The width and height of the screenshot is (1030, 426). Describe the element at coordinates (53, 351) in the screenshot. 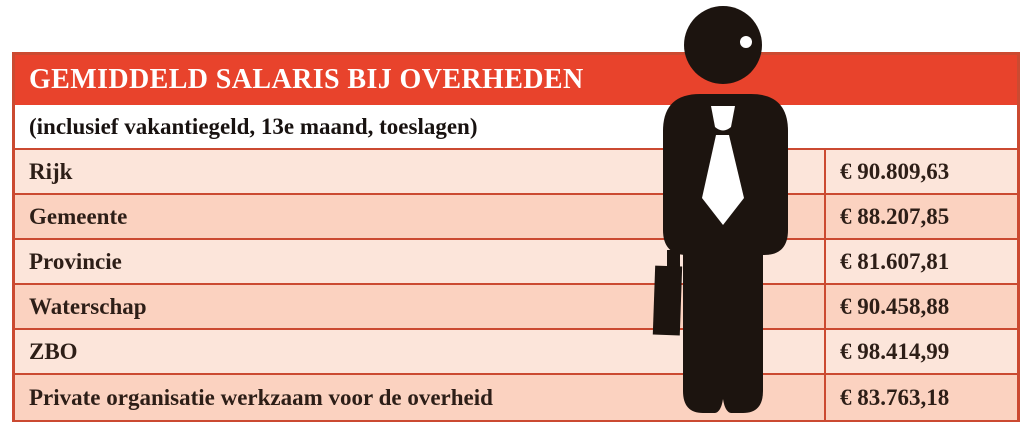

I see `row-label: ZBO` at that location.